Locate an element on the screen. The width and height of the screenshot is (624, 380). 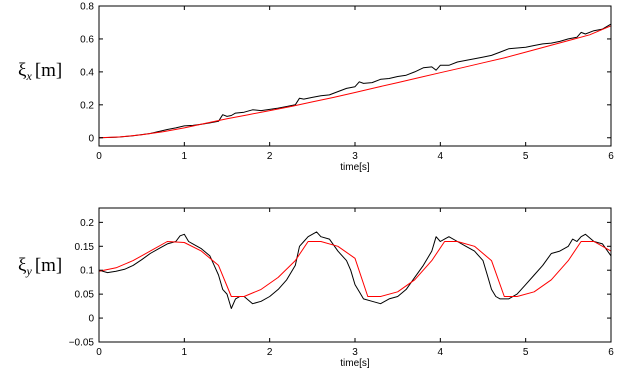
reference-line is located at coordinates (355, 269).